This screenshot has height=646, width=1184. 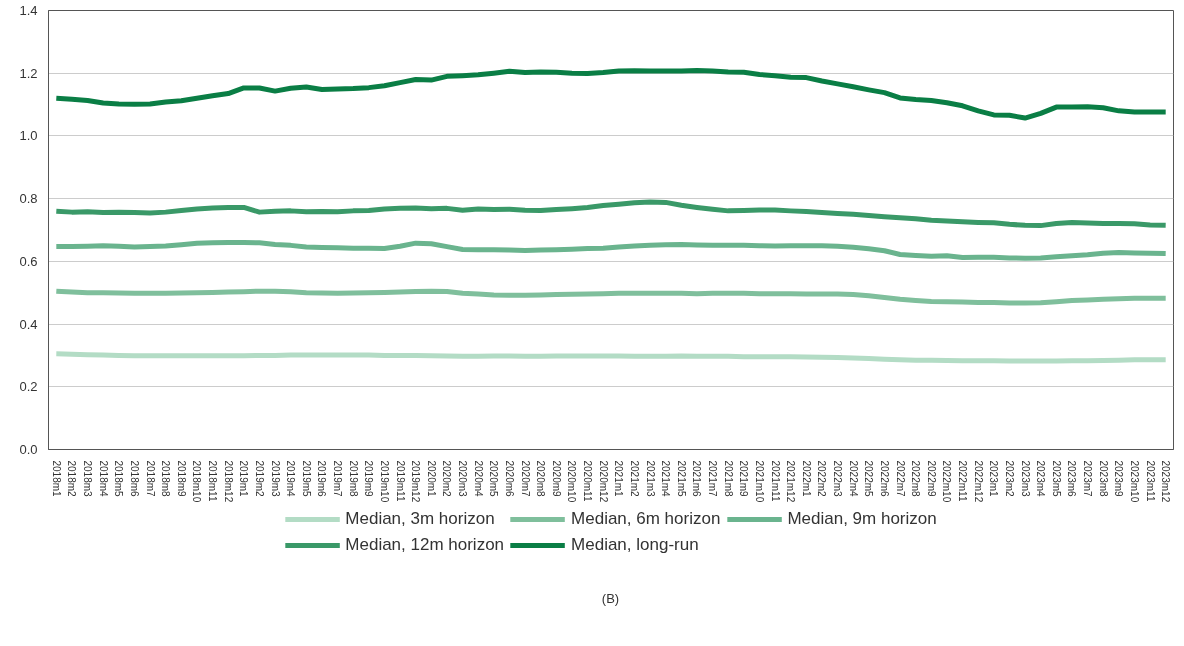 I want to click on x-tick-label: 2021m11, so click(x=775, y=481).